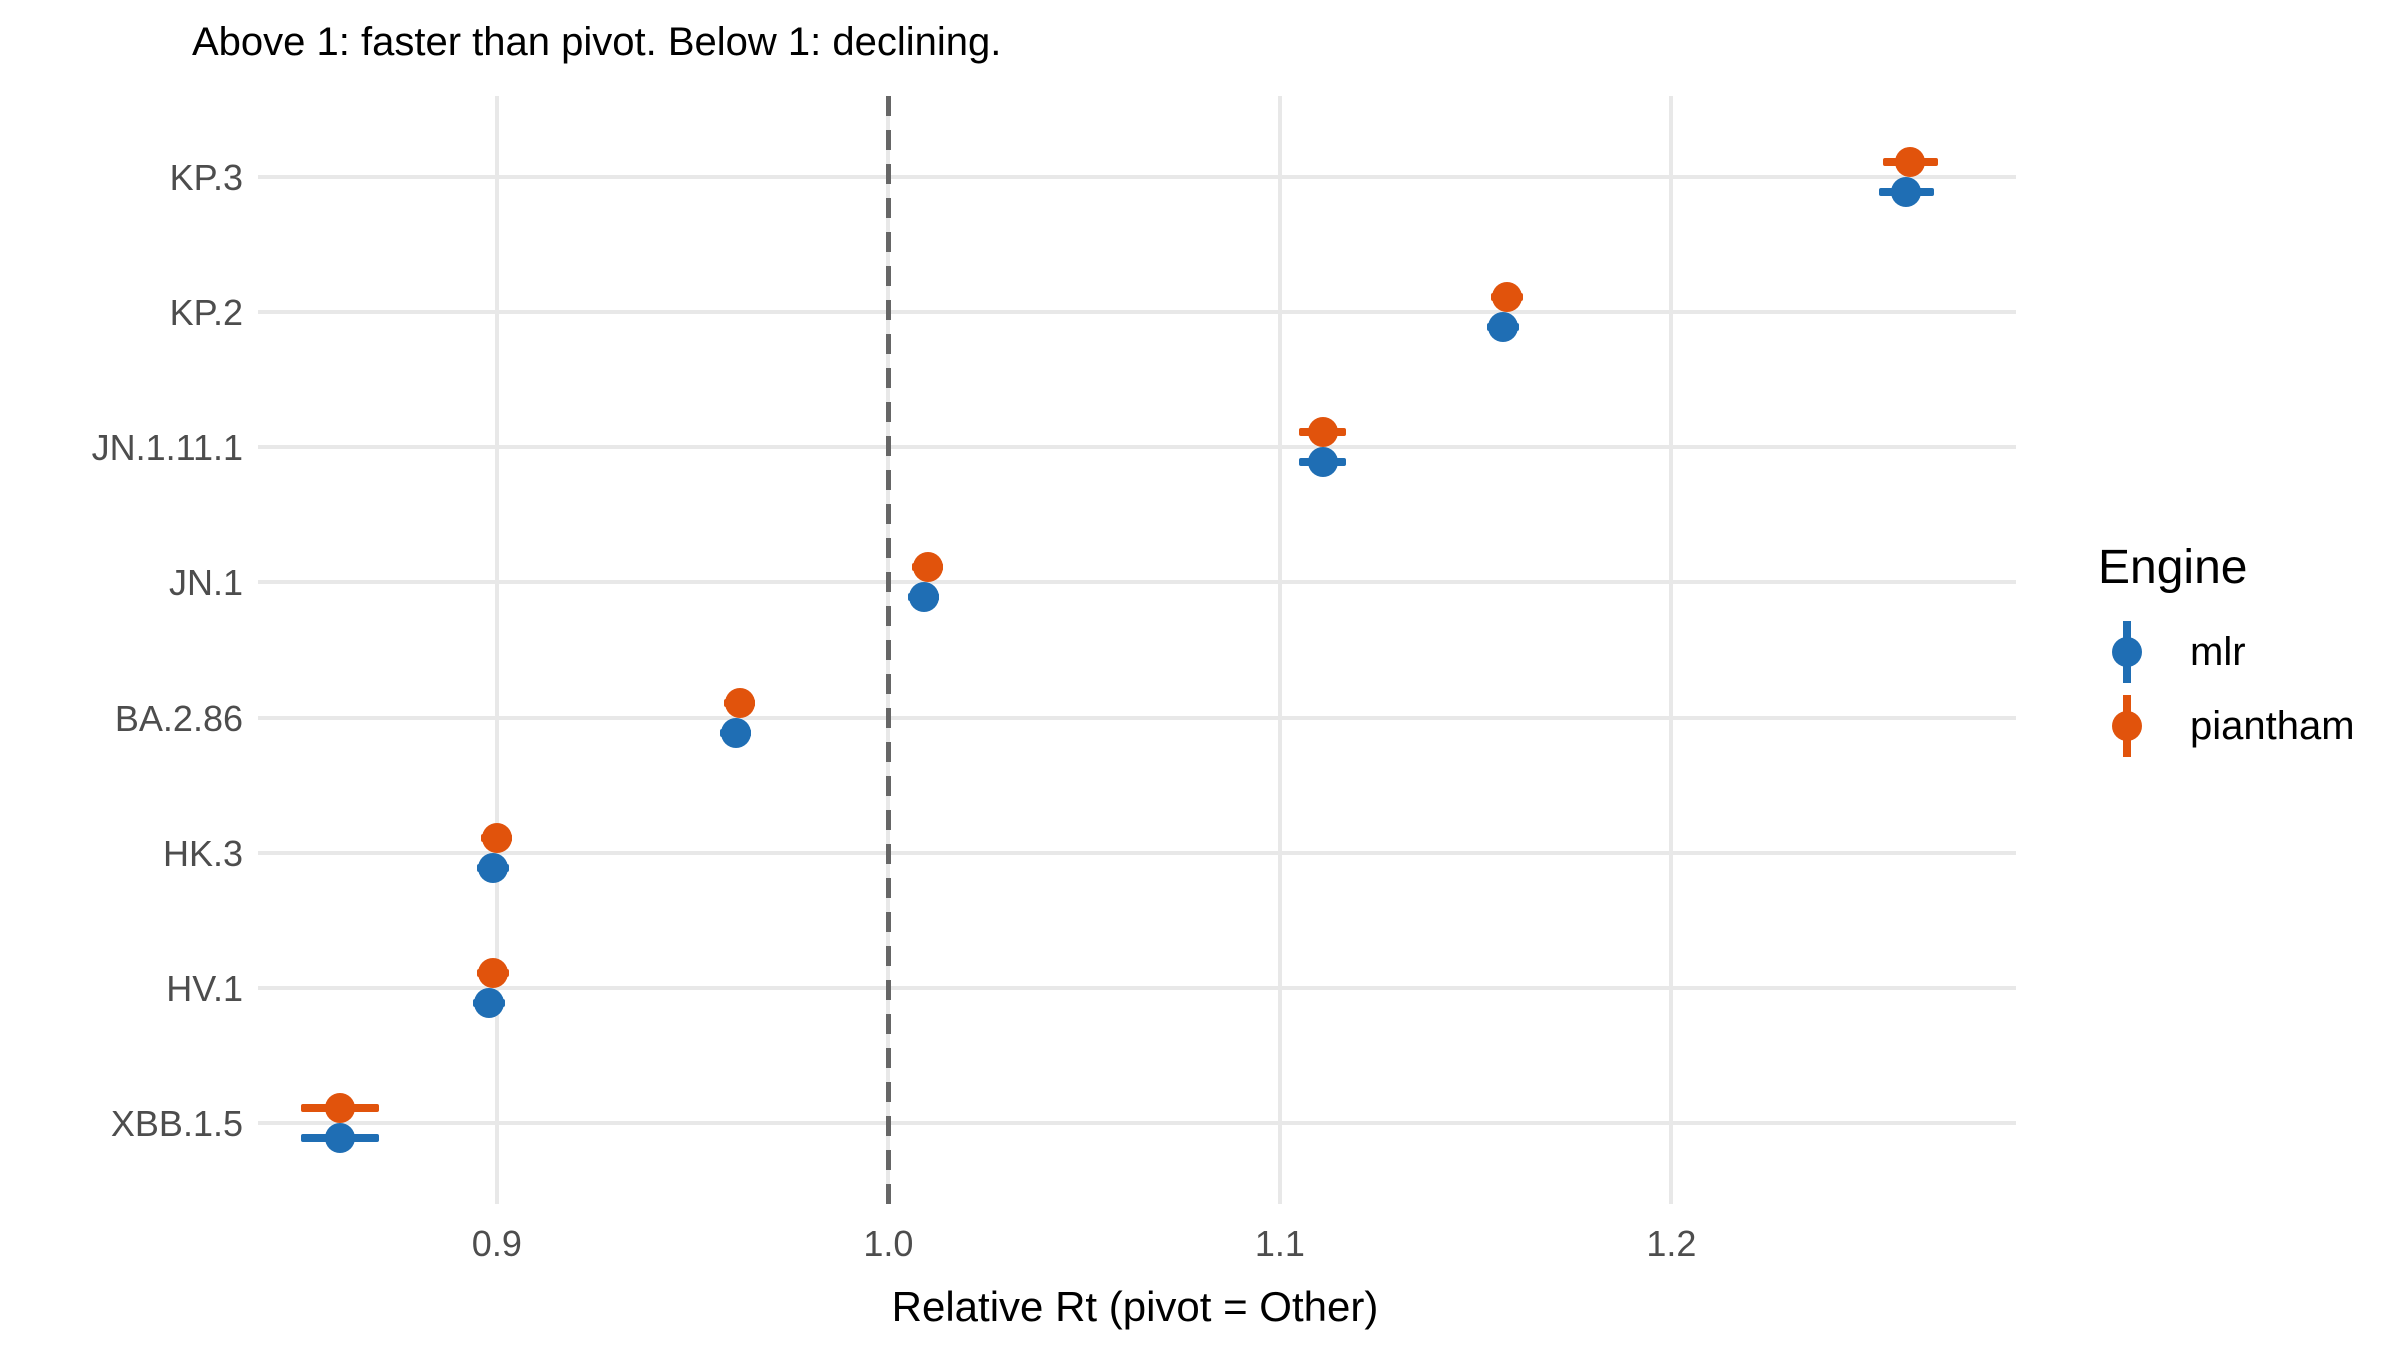 Image resolution: width=2400 pixels, height=1350 pixels. Describe the element at coordinates (176, 1123) in the screenshot. I see `y-tick-label-xbb-1-5: XBB.1.5` at that location.